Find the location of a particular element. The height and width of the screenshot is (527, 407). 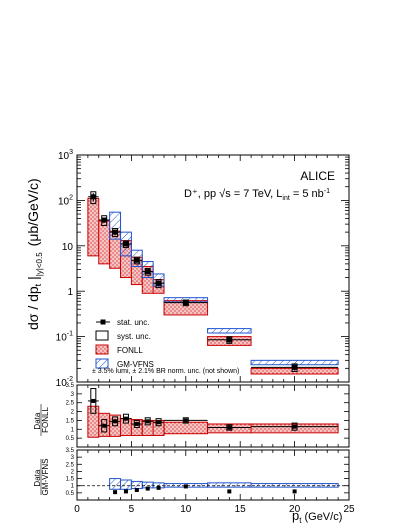

gmvfns-ratio-y-tick-label: 3.5 is located at coordinates (70, 451).